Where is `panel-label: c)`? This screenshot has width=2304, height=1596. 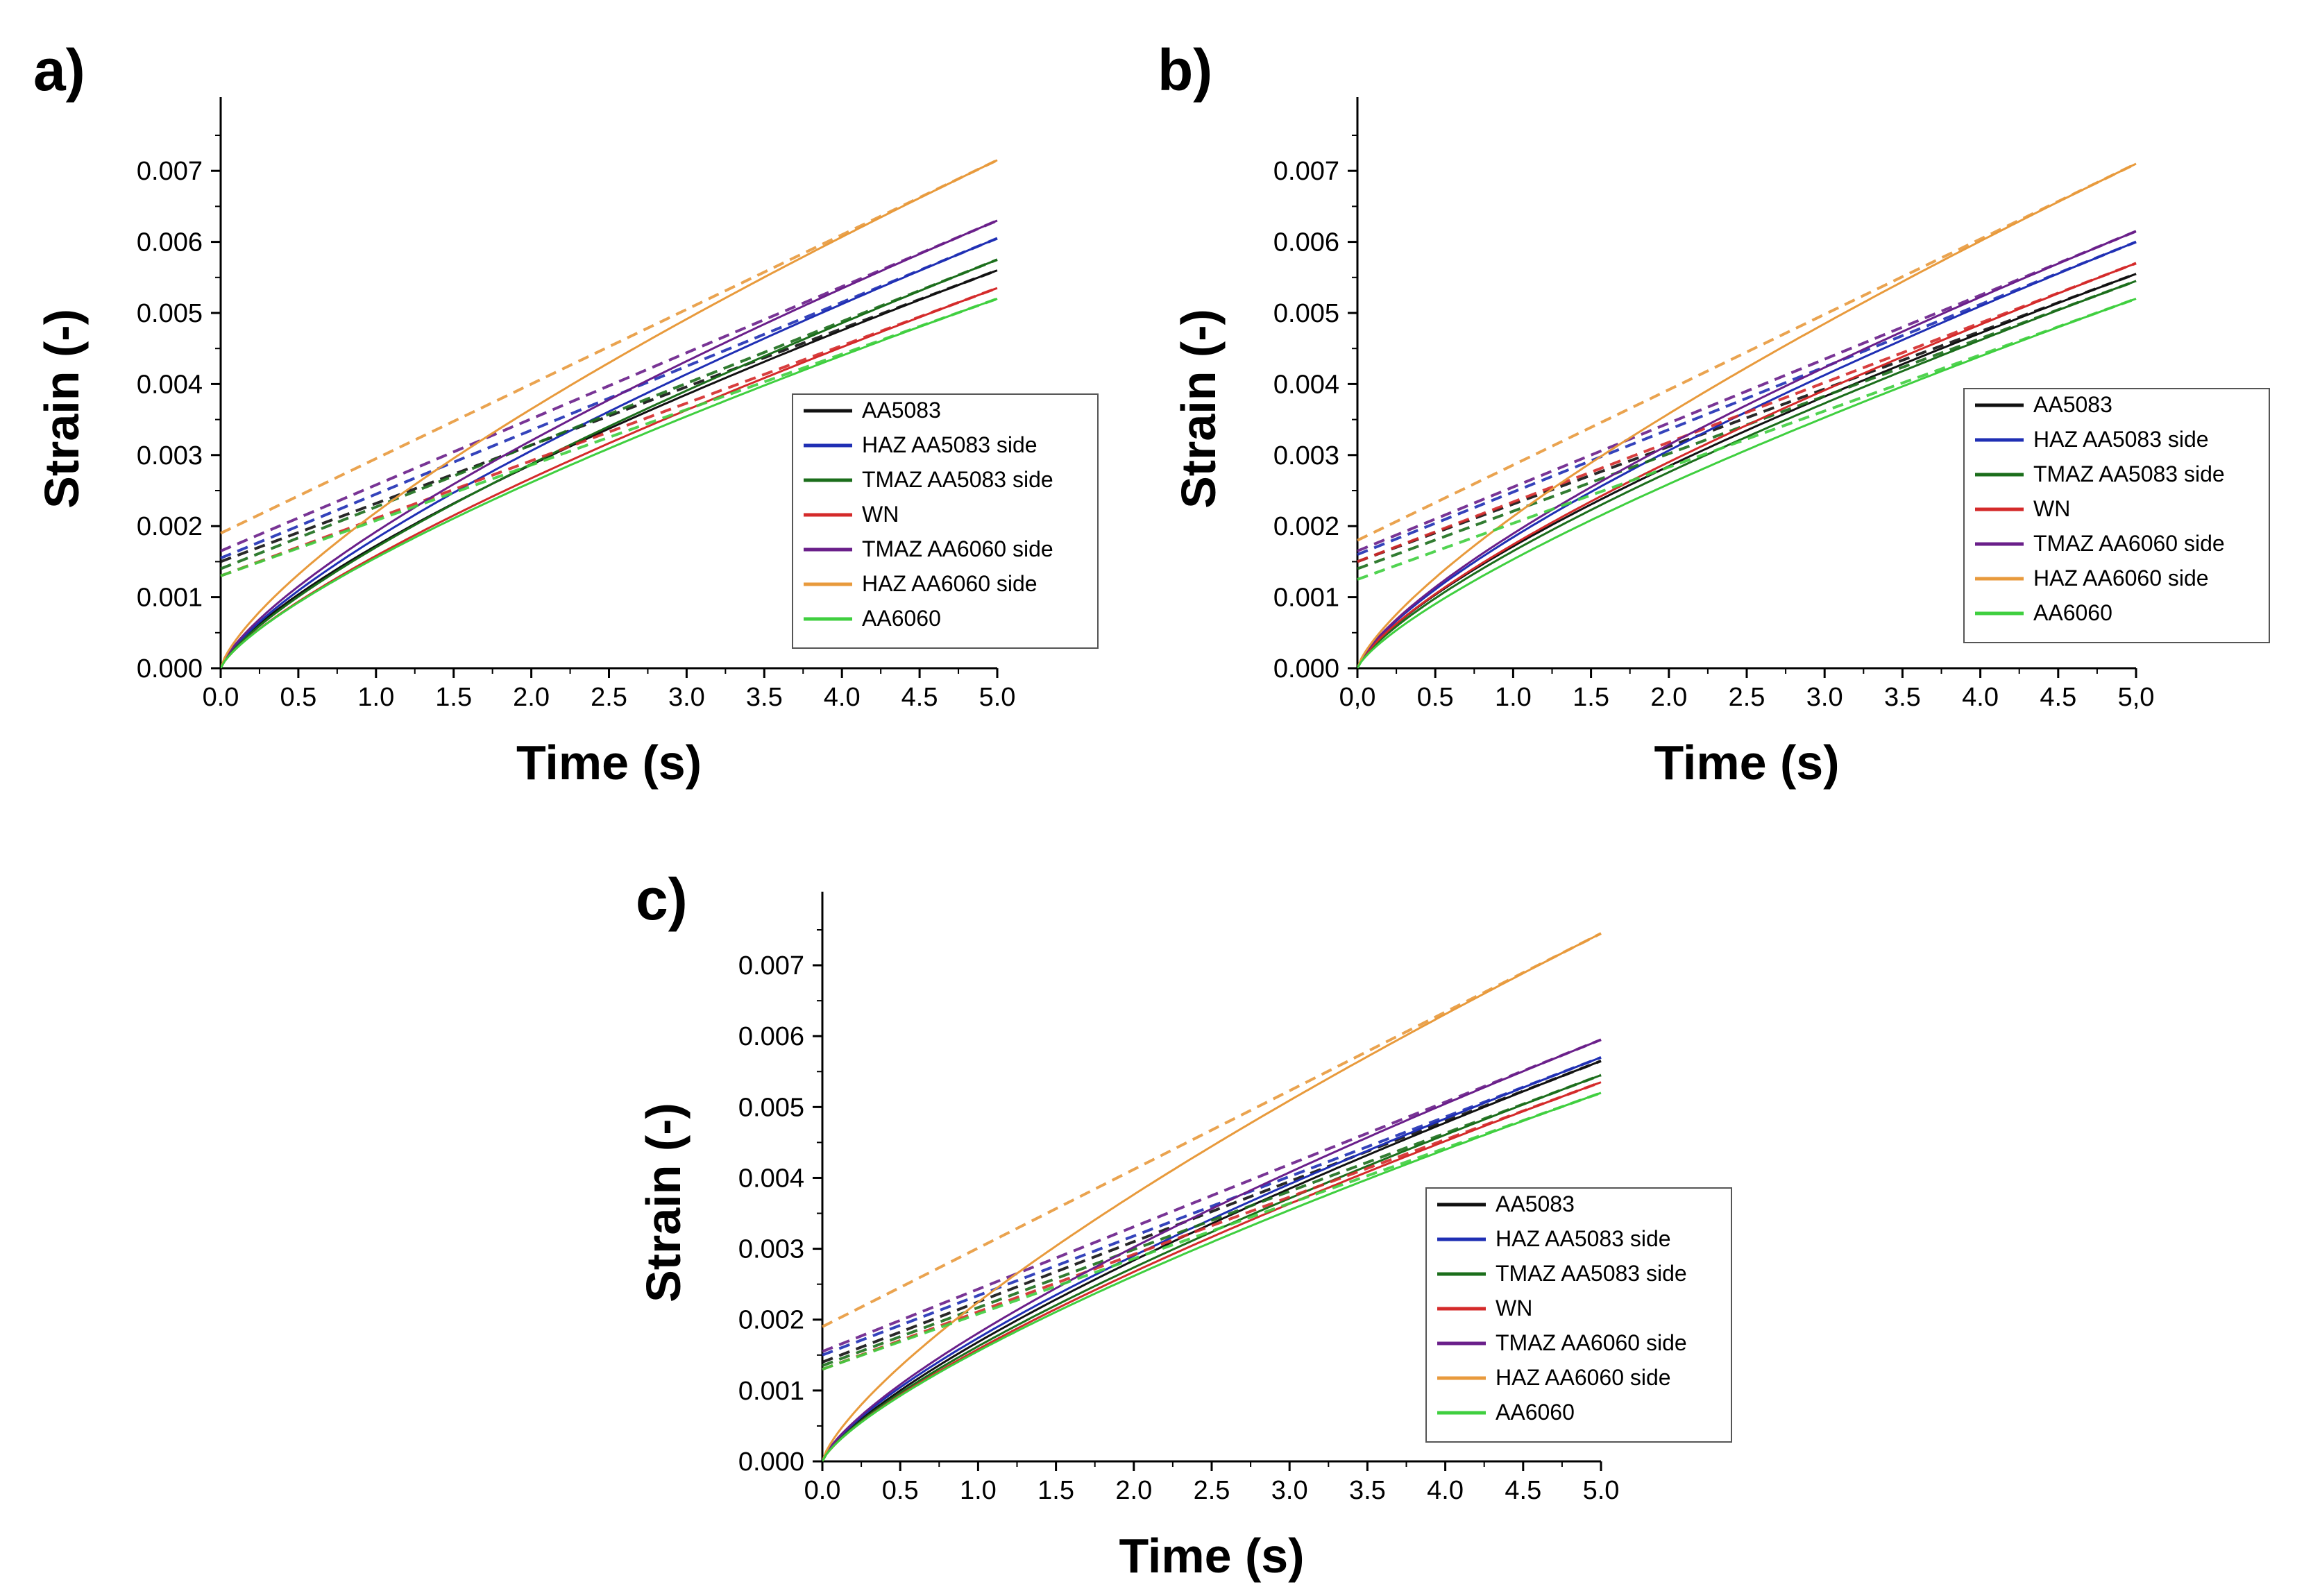
panel-label: c) is located at coordinates (662, 899).